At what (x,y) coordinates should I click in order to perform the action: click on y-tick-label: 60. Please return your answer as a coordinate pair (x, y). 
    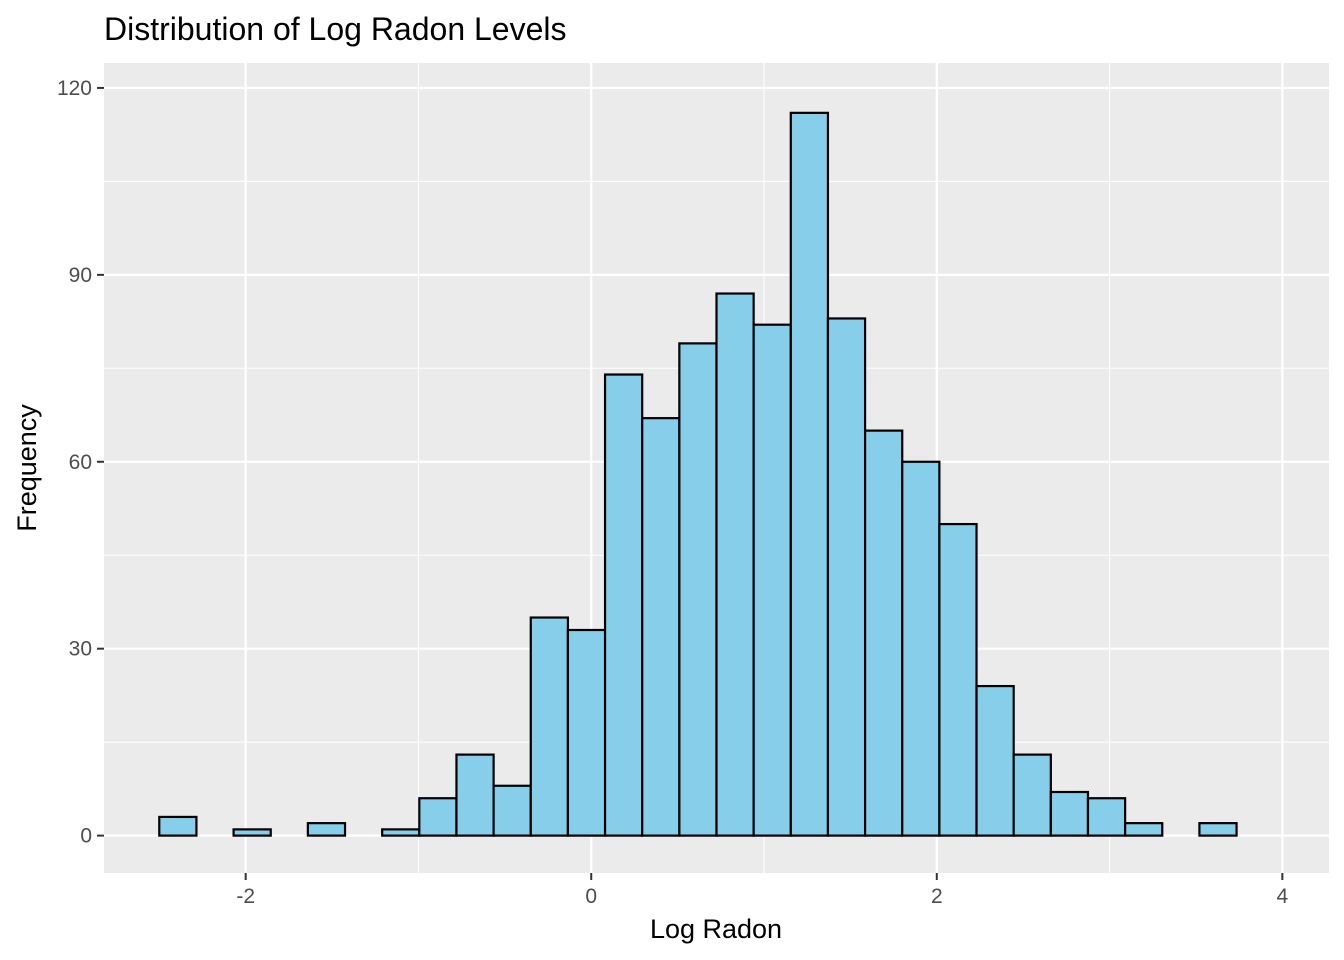
    Looking at the image, I should click on (80, 462).